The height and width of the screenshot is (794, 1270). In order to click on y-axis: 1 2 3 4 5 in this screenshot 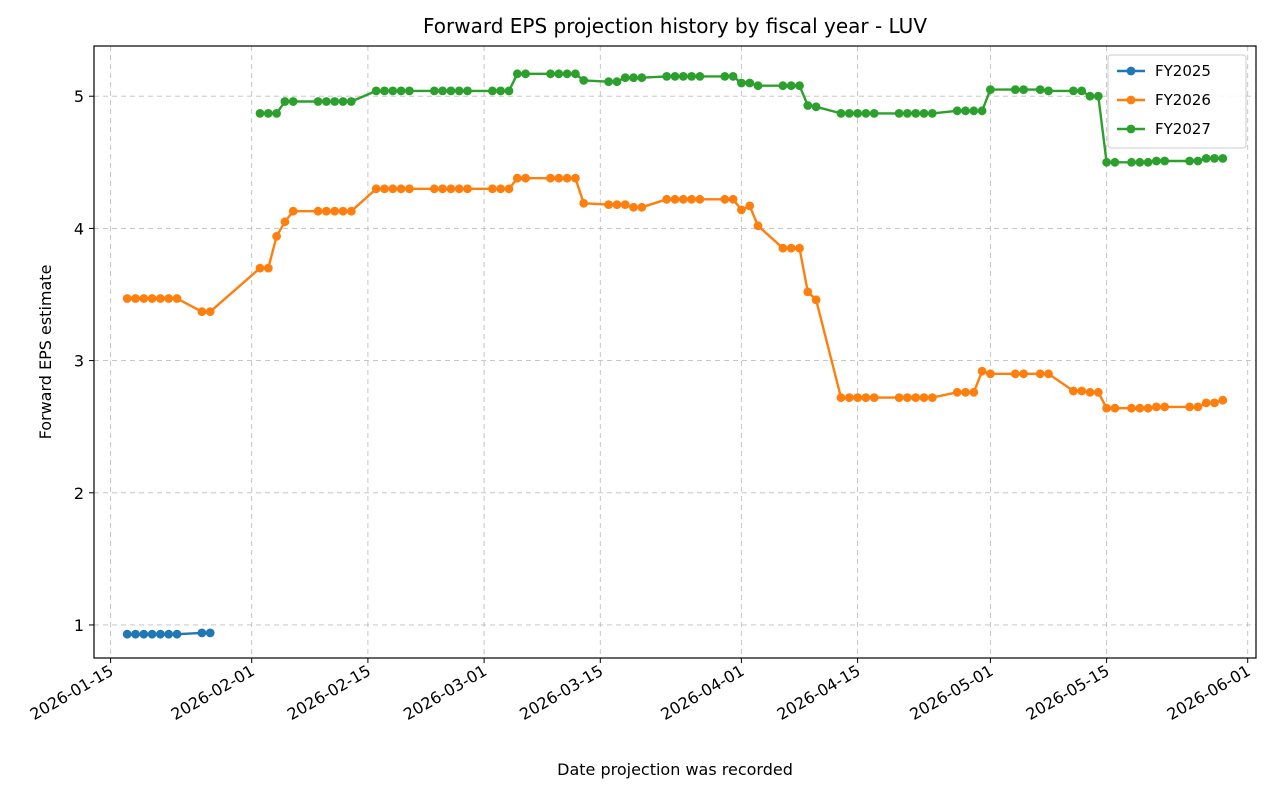, I will do `click(84, 361)`.